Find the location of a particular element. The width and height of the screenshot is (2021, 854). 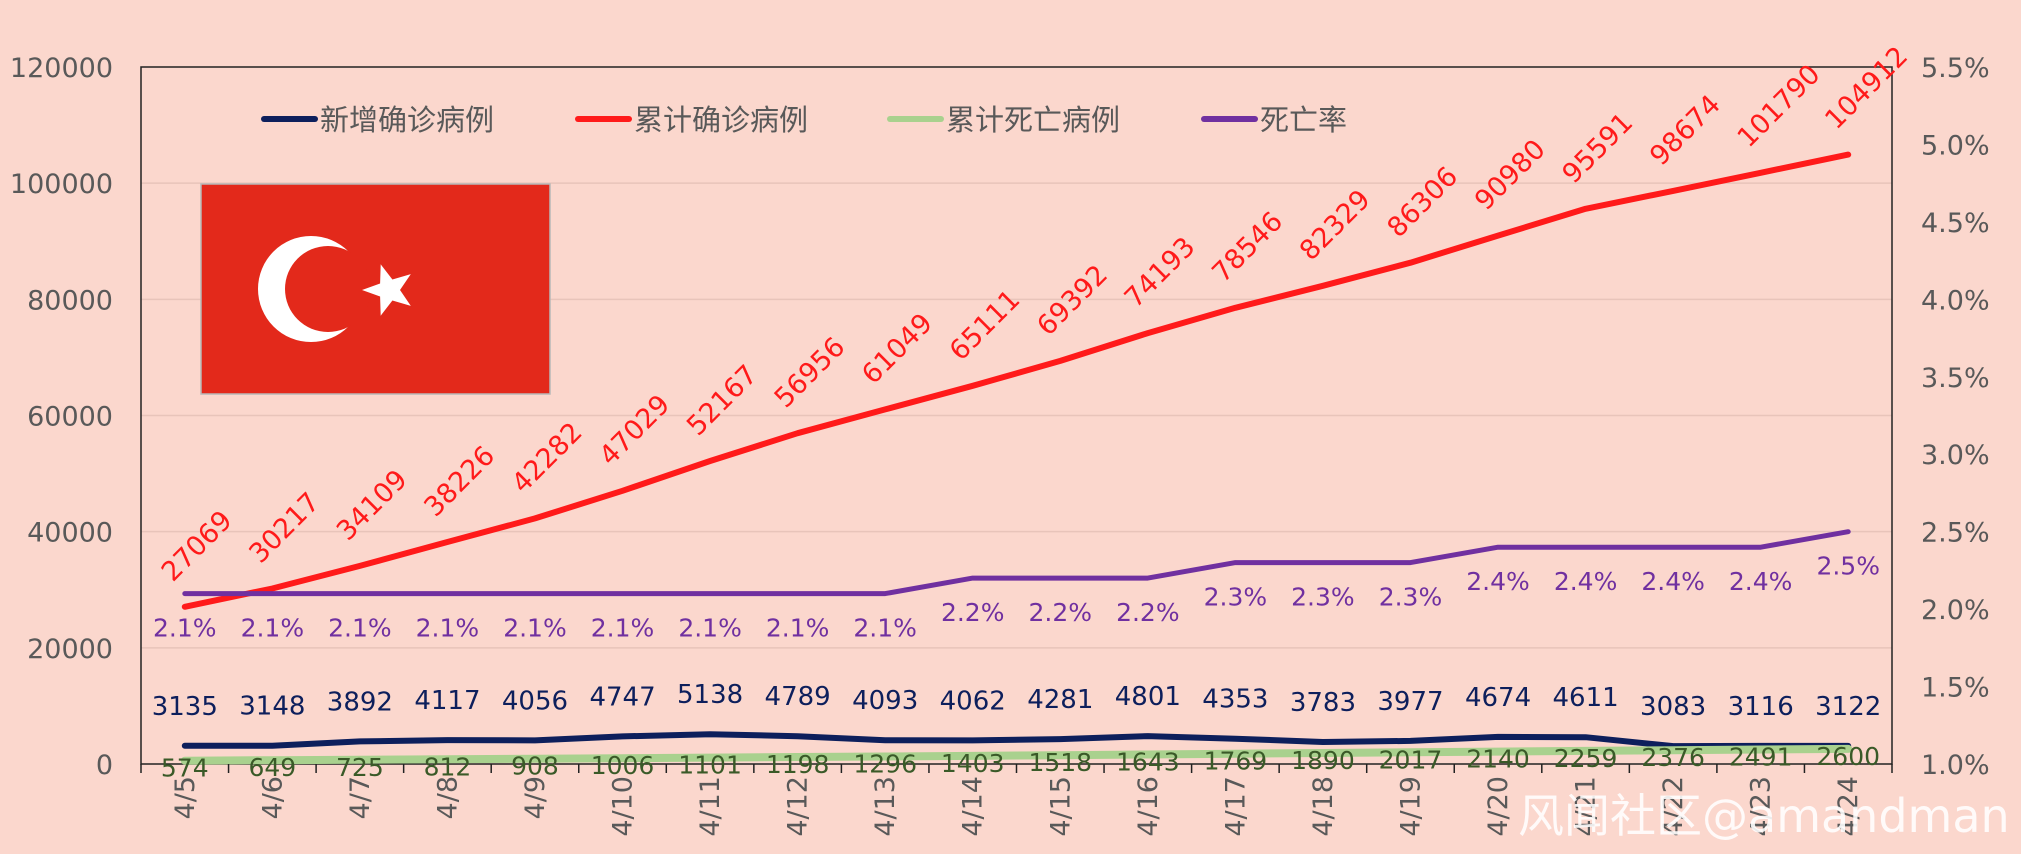

data-label-new-cases: 4674 is located at coordinates (1498, 698).